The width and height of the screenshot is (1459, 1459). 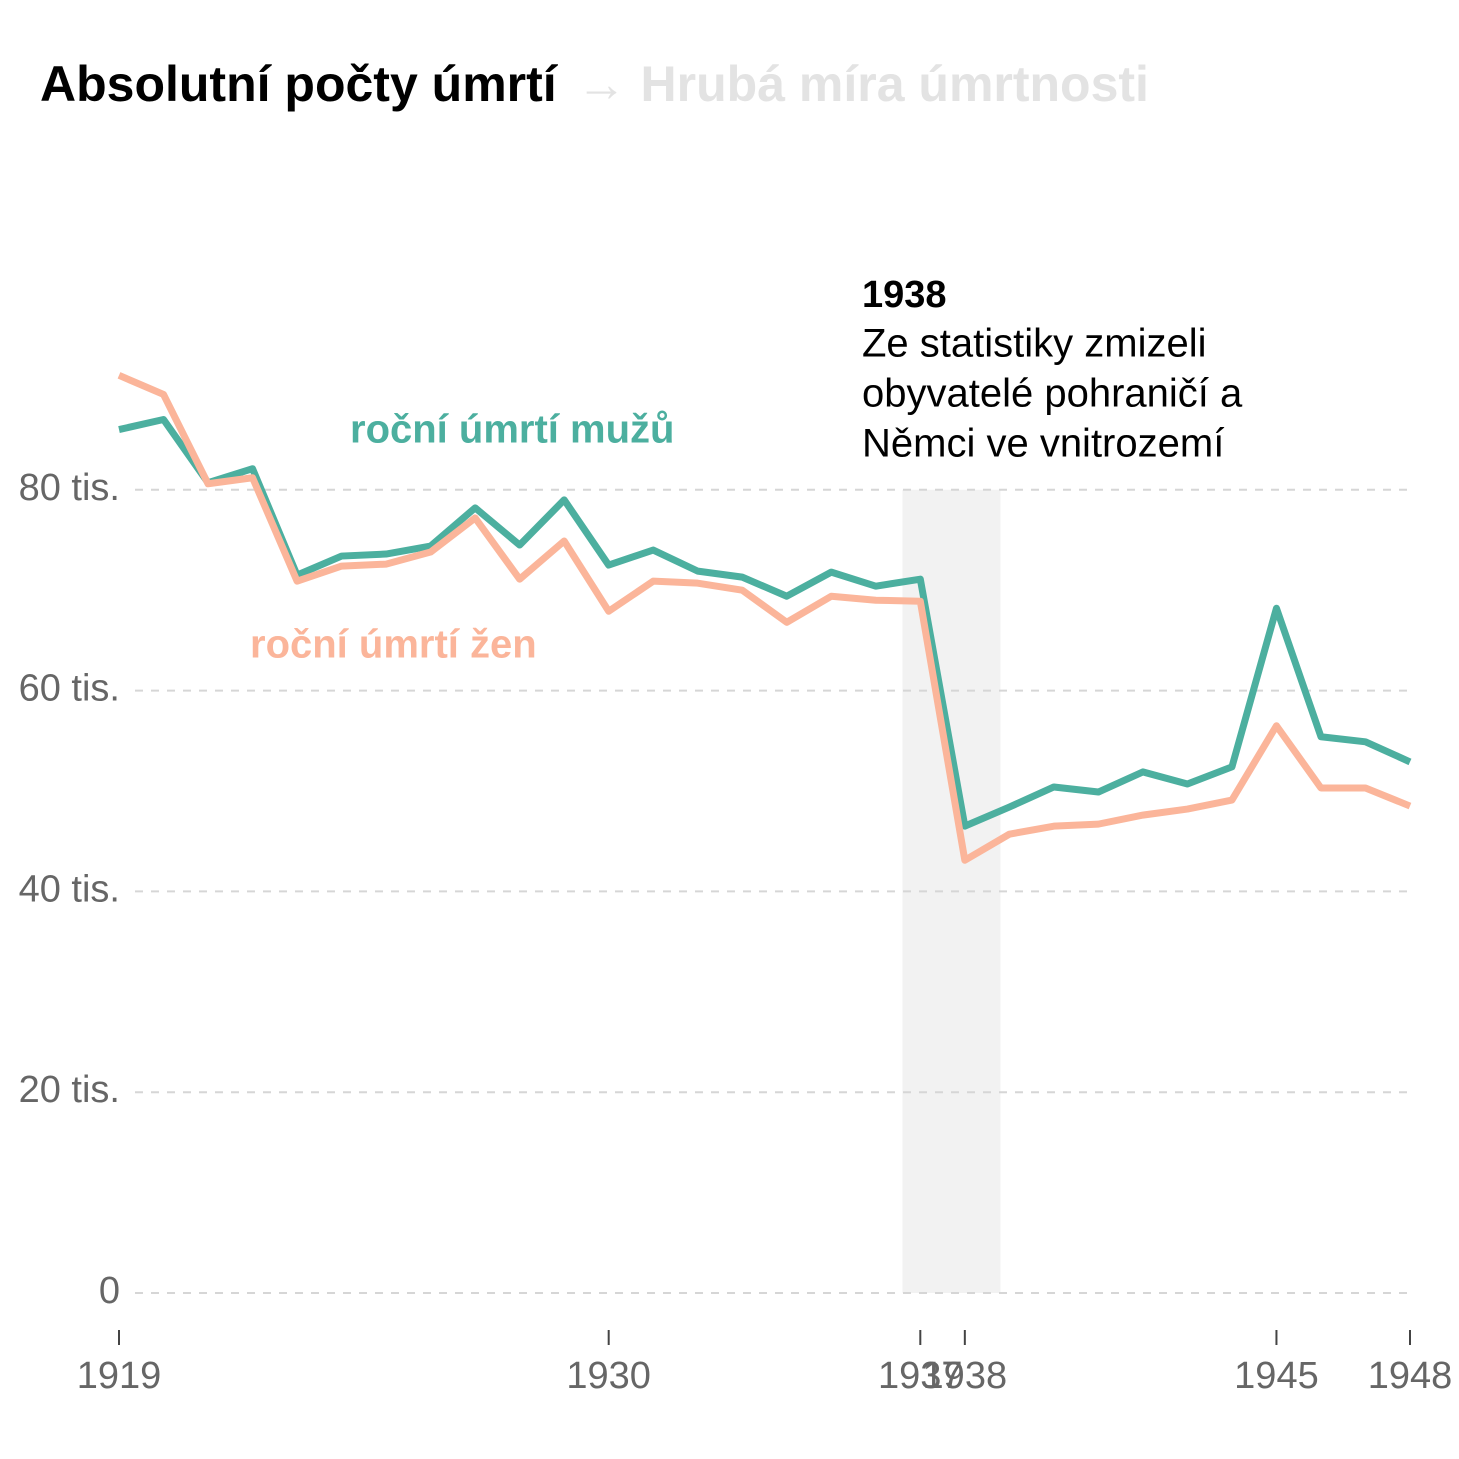 I want to click on annotation-text: Němci ve vnitrozemí, so click(x=1043, y=444).